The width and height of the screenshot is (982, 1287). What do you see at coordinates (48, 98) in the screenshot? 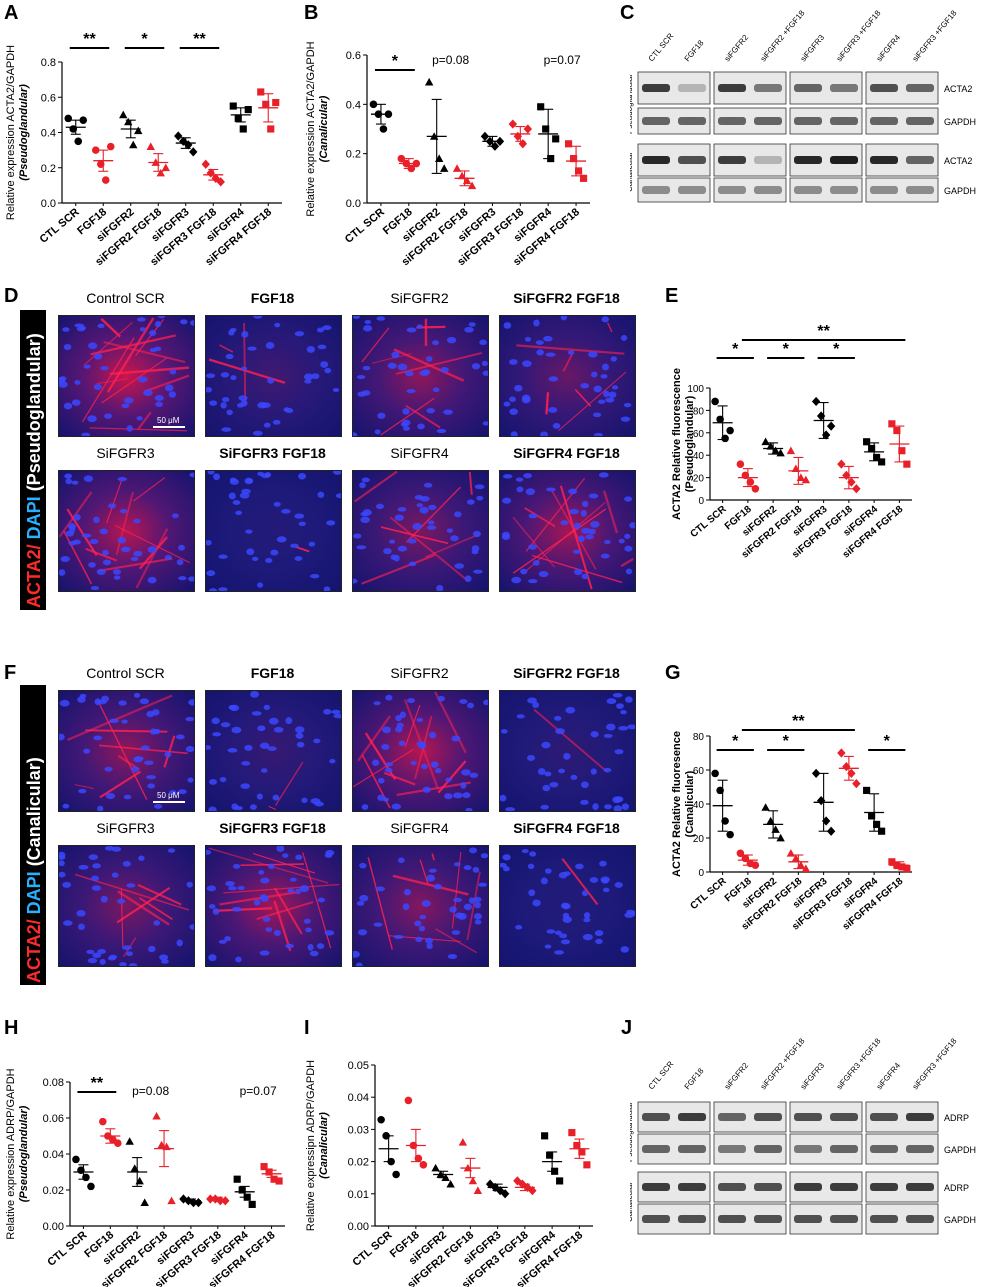
I see `y-tick-label: 0.6` at bounding box center [48, 98].